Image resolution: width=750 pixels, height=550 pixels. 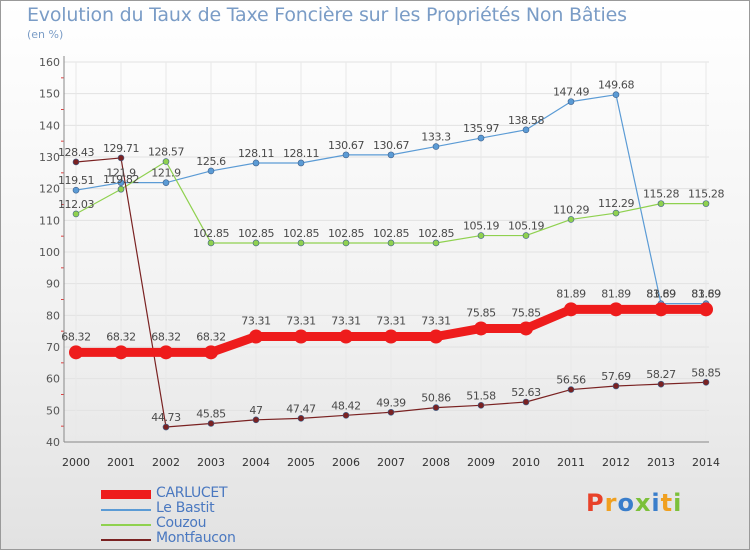 I want to click on data-label-montfaucon: 128.43, so click(x=76, y=152).